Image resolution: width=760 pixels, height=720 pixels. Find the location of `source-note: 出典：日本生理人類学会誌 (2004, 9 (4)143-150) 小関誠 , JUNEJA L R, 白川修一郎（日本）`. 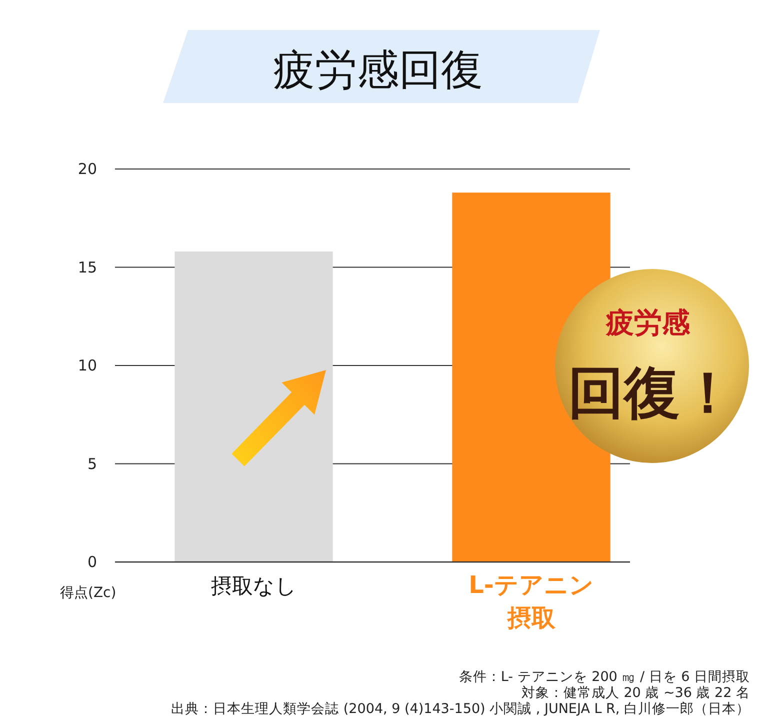

source-note: 出典：日本生理人類学会誌 (2004, 9 (4)143-150) 小関誠 , JUNEJA L R, 白川修一郎（日本） is located at coordinates (460, 709).